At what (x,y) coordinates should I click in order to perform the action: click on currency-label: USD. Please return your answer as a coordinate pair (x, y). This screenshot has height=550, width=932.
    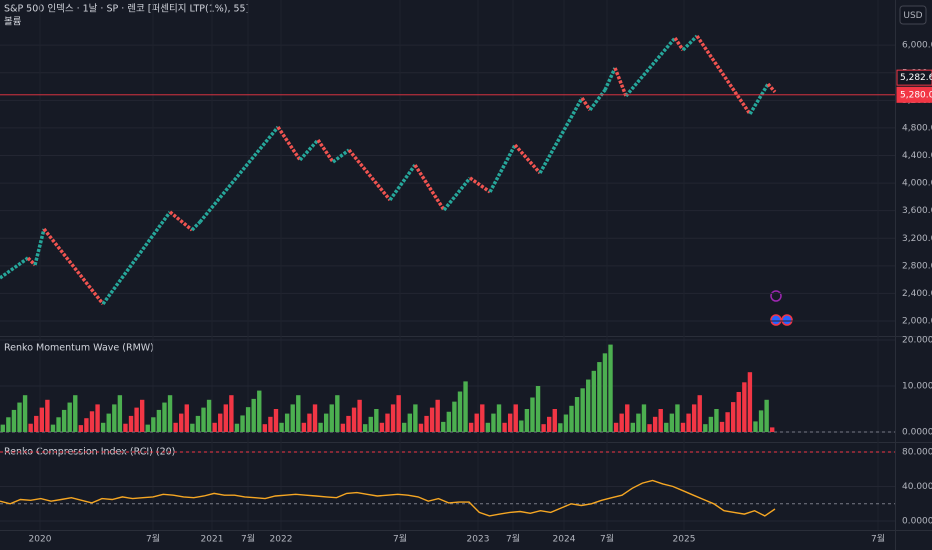
    Looking at the image, I should click on (912, 16).